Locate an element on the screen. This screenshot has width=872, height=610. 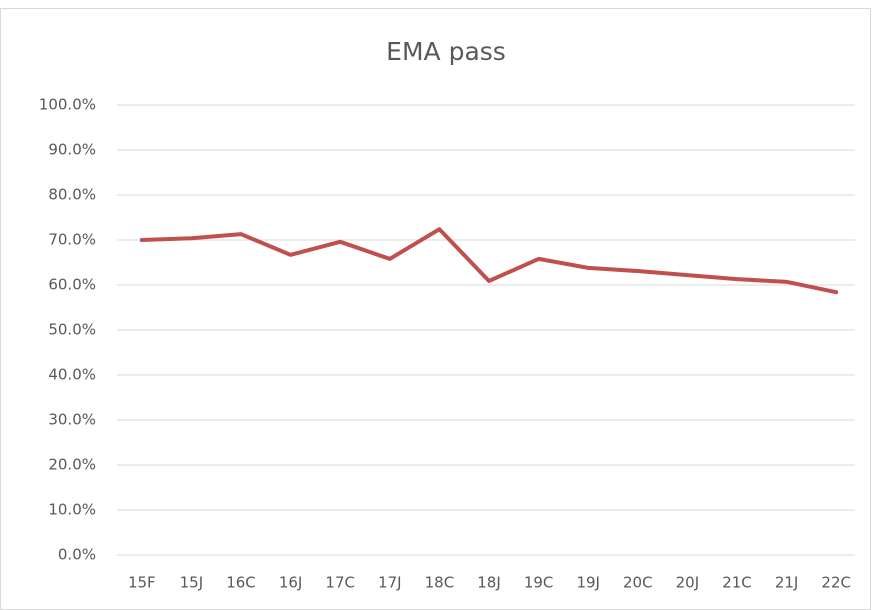
y-tick-label: 40.0% is located at coordinates (72, 375).